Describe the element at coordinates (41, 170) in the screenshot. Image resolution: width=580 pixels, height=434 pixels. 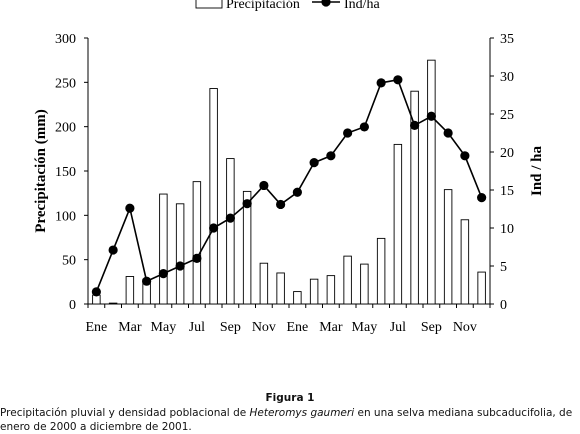
I see `left-axis-label: Precipitación (mm)` at that location.